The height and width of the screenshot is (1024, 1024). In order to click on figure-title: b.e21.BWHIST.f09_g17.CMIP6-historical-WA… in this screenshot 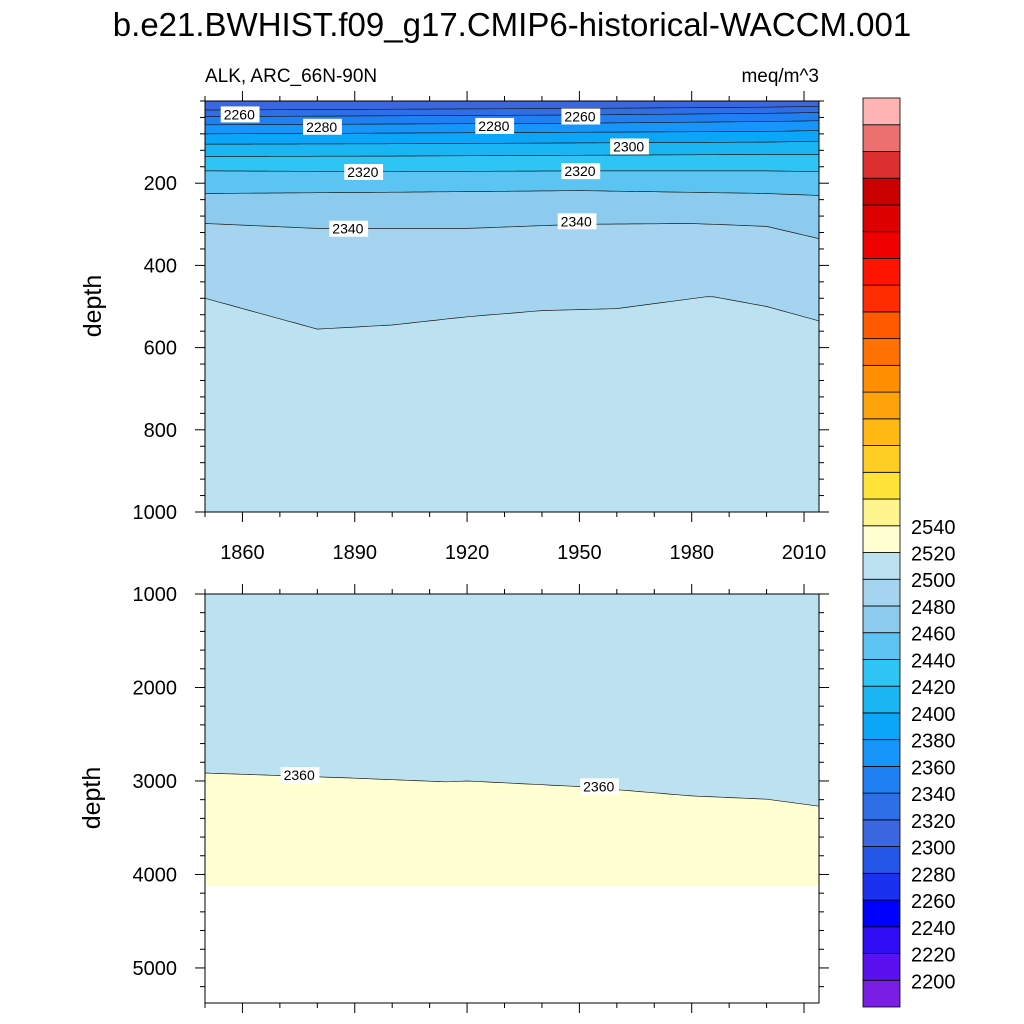, I will do `click(512, 24)`.